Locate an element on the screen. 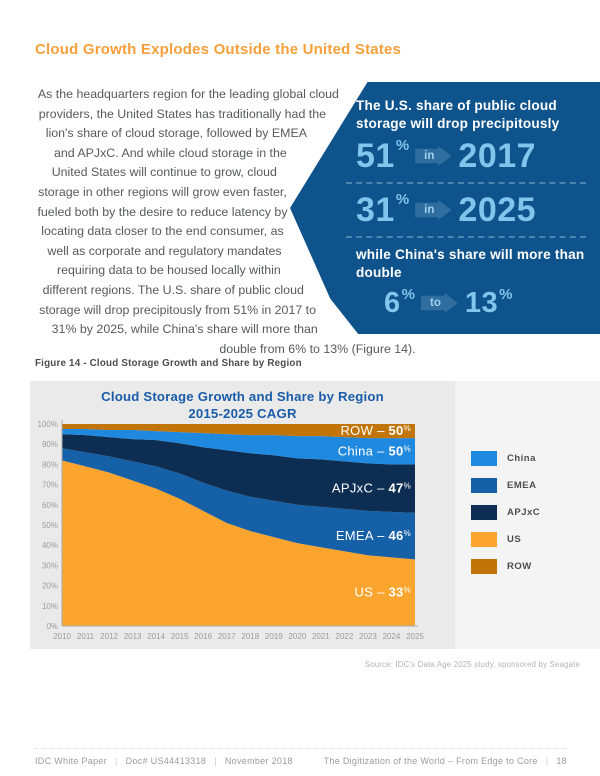 The height and width of the screenshot is (776, 600). legend-swatch-emea is located at coordinates (484, 485).